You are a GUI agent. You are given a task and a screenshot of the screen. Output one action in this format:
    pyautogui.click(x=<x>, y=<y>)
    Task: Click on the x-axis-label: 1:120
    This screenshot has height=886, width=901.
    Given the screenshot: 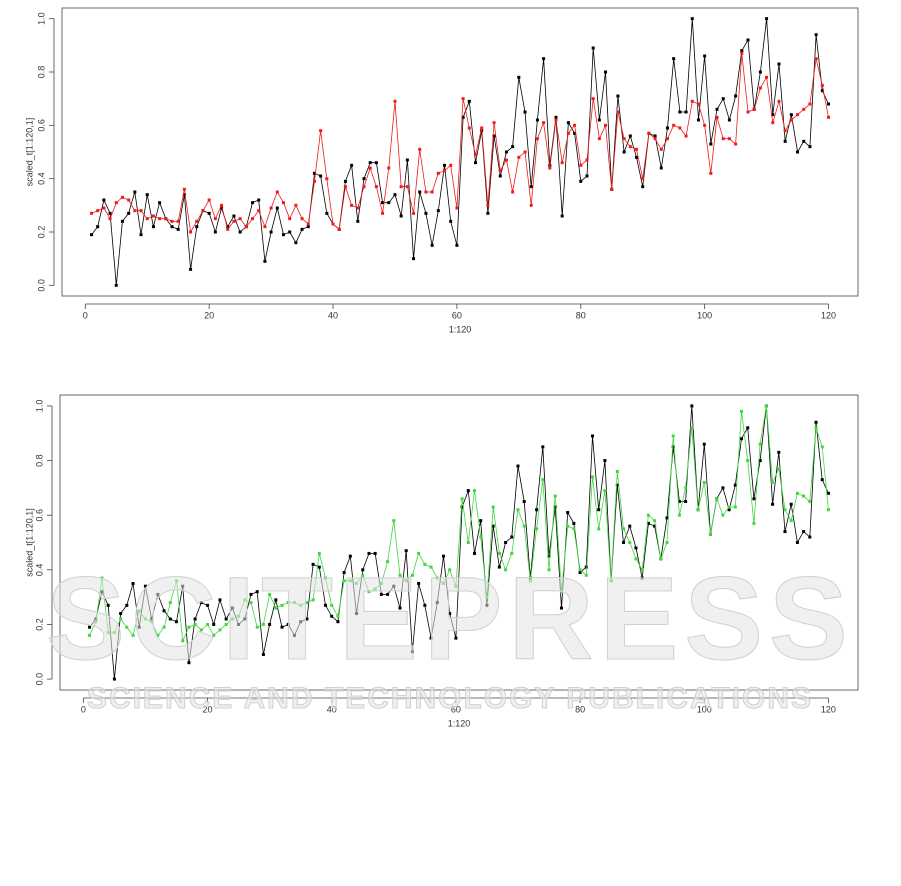 What is the action you would take?
    pyautogui.click(x=459, y=723)
    